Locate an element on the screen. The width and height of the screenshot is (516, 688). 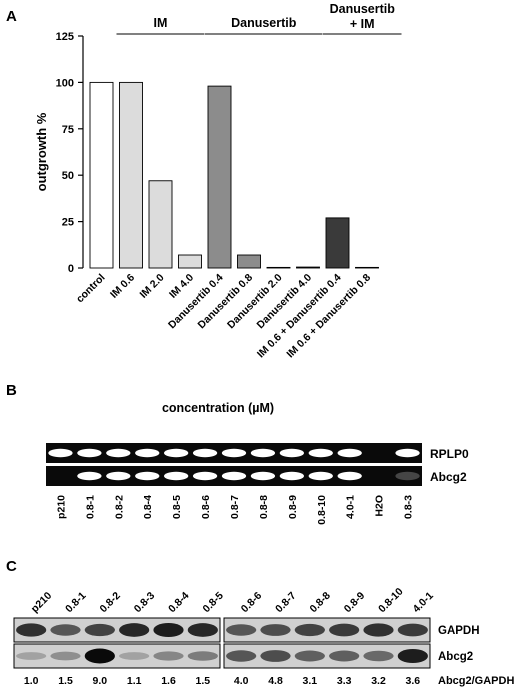
gel-lane-label: H2O is located at coordinates (380, 506).